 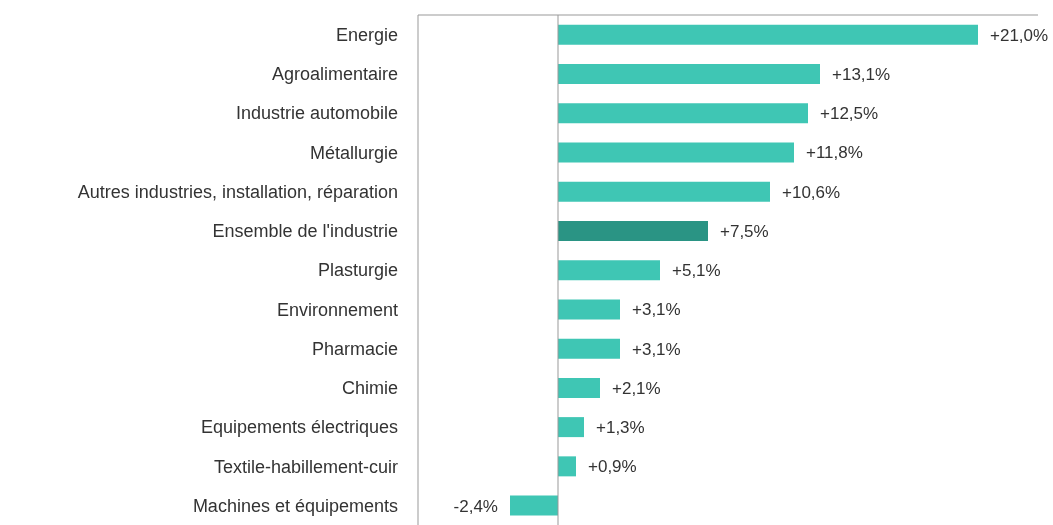 I want to click on y-tick-label: Energie, so click(x=366, y=35).